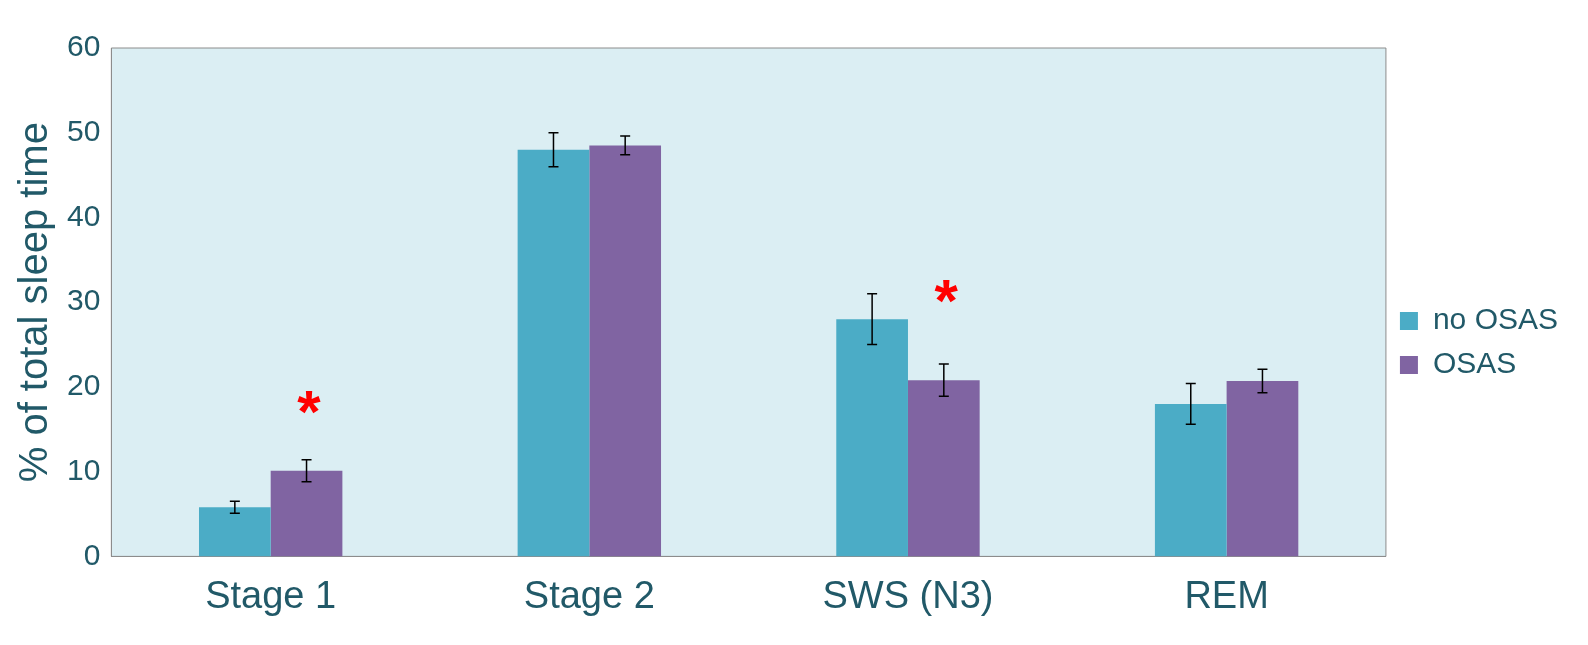 The width and height of the screenshot is (1588, 645). Describe the element at coordinates (33, 302) in the screenshot. I see `y-axis-title: % of total sleep time` at that location.